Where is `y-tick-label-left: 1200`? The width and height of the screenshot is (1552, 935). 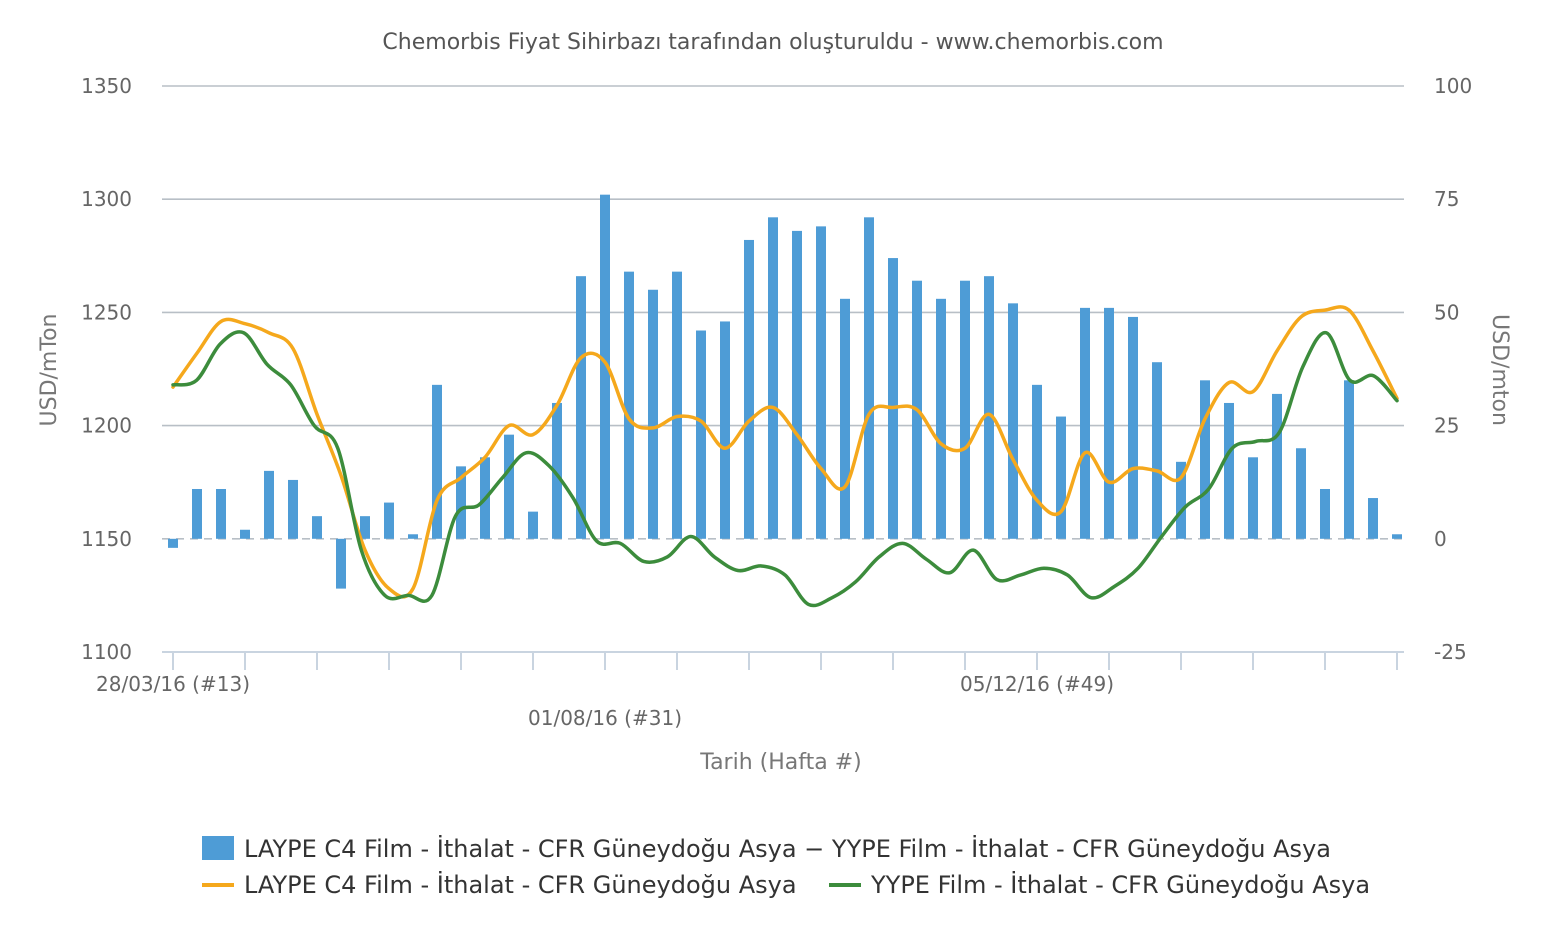
y-tick-label-left: 1200 is located at coordinates (106, 426).